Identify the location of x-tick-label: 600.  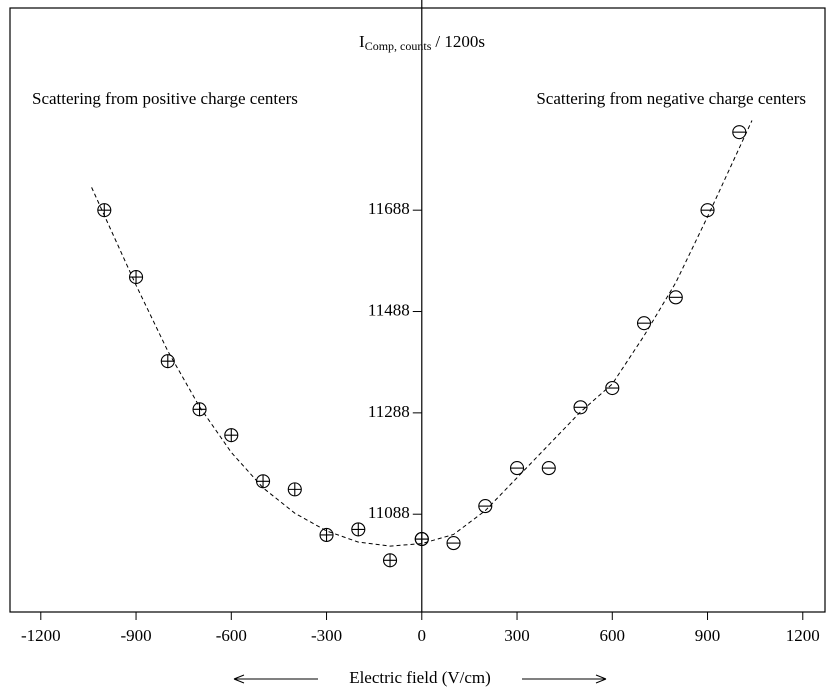
(613, 635).